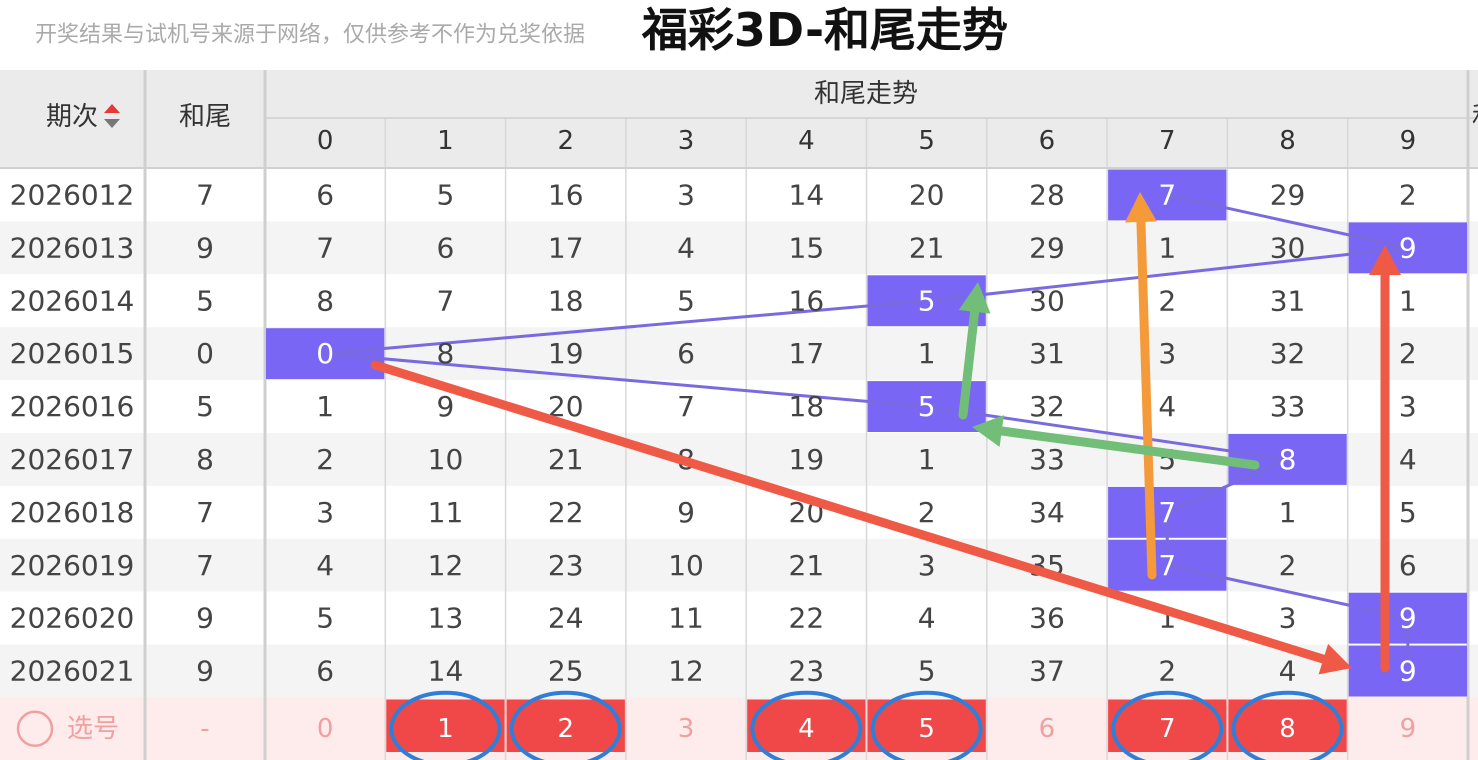 The height and width of the screenshot is (760, 1478). What do you see at coordinates (446, 565) in the screenshot?
I see `cell: 12` at bounding box center [446, 565].